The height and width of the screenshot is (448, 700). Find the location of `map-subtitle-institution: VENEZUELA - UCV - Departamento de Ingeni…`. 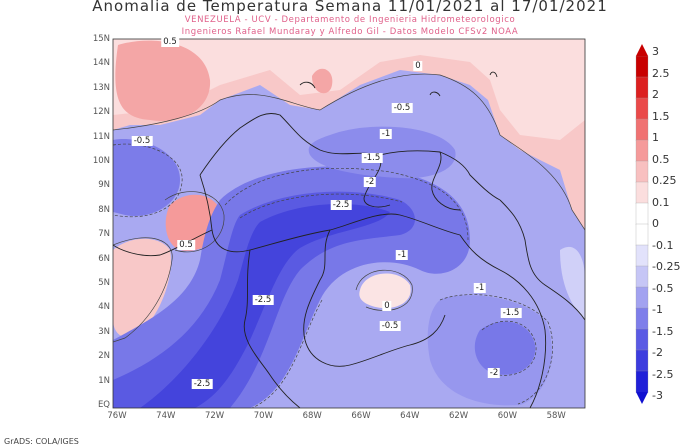

map-subtitle-institution: VENEZUELA - UCV - Departamento de Ingeni… is located at coordinates (350, 20).